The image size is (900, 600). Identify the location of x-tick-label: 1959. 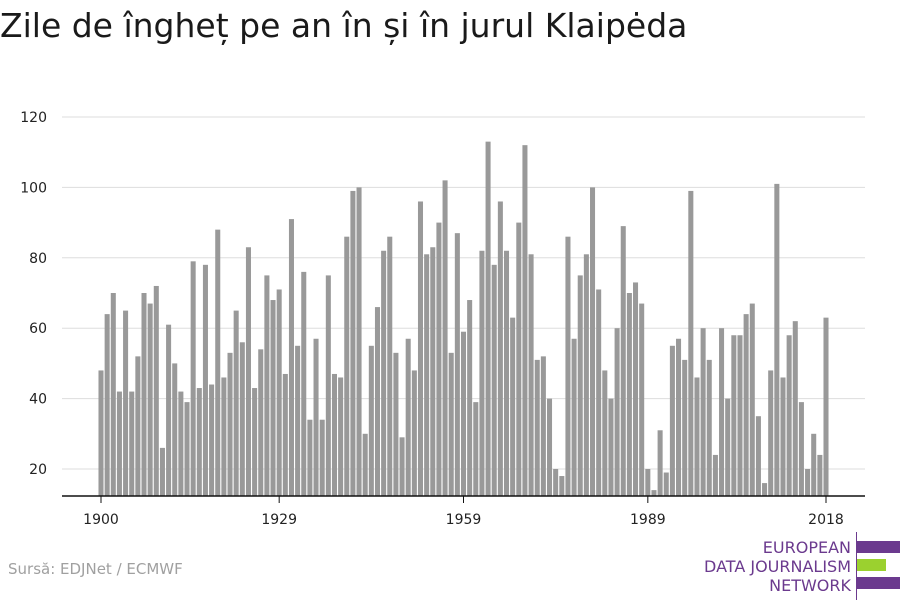
(464, 520).